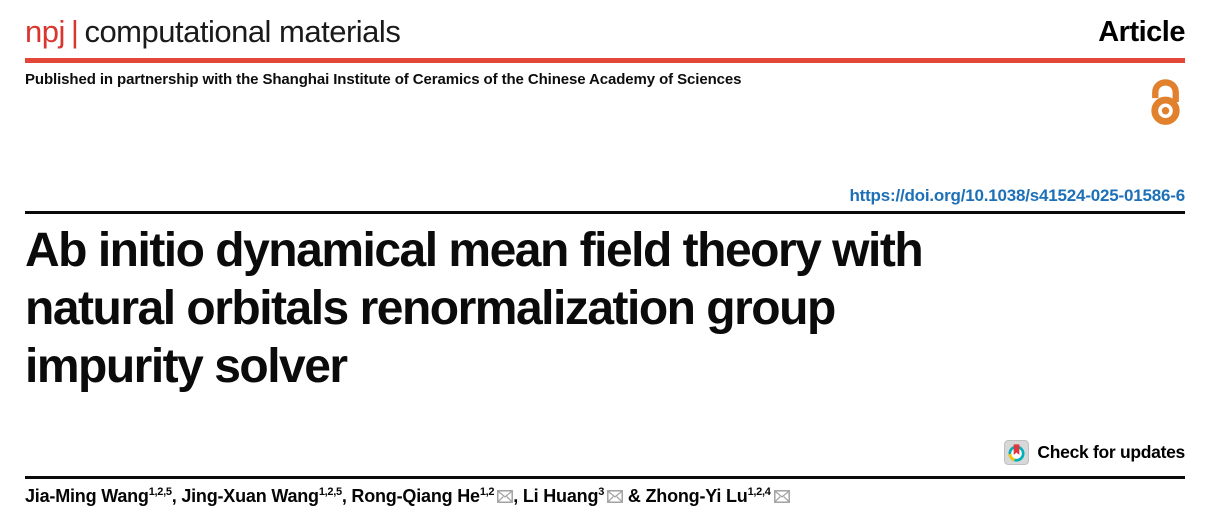  Describe the element at coordinates (605, 477) in the screenshot. I see `authors-top-rule` at that location.